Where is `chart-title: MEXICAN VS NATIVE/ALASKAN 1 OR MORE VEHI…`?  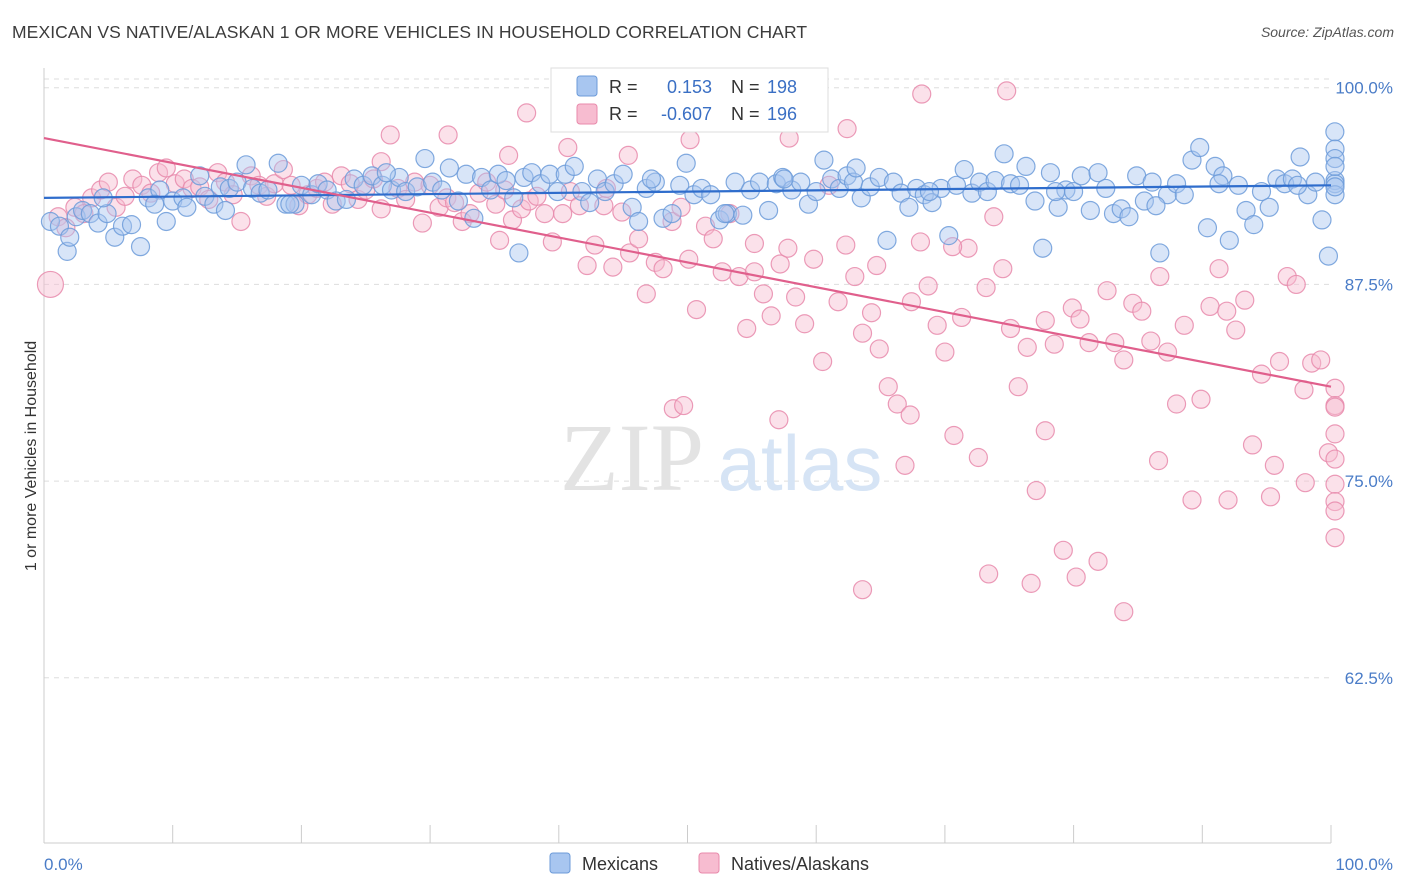 chart-title: MEXICAN VS NATIVE/ALASKAN 1 OR MORE VEHI… is located at coordinates (410, 32).